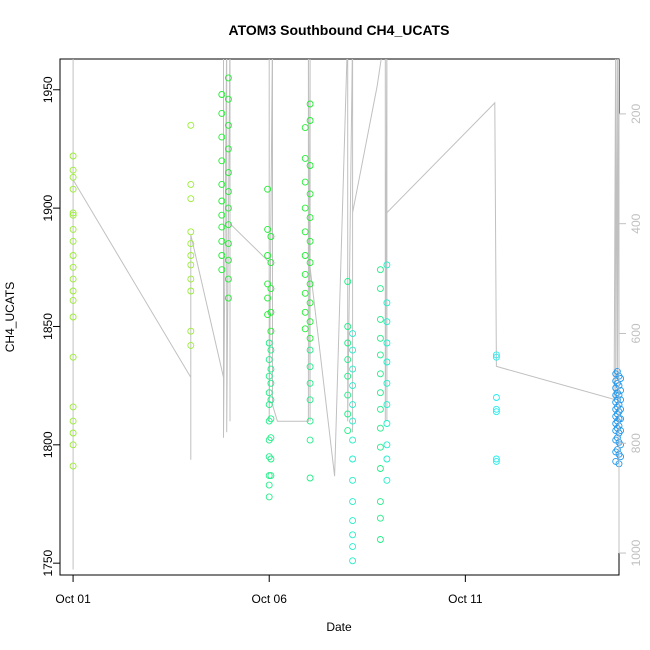  What do you see at coordinates (339, 30) in the screenshot?
I see `chart-title: ATOM3 Southbound CH4_UCATS` at bounding box center [339, 30].